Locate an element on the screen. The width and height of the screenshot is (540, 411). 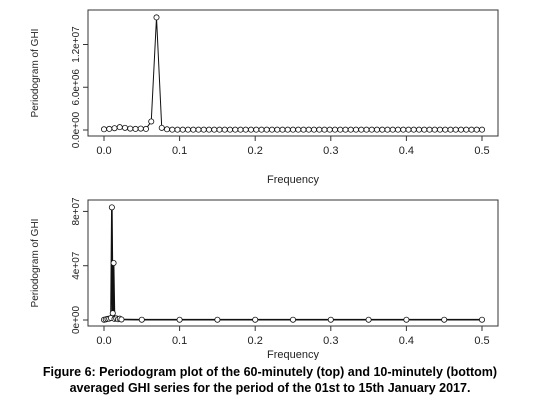
top-x-tick-label: 0.3 is located at coordinates (330, 151).